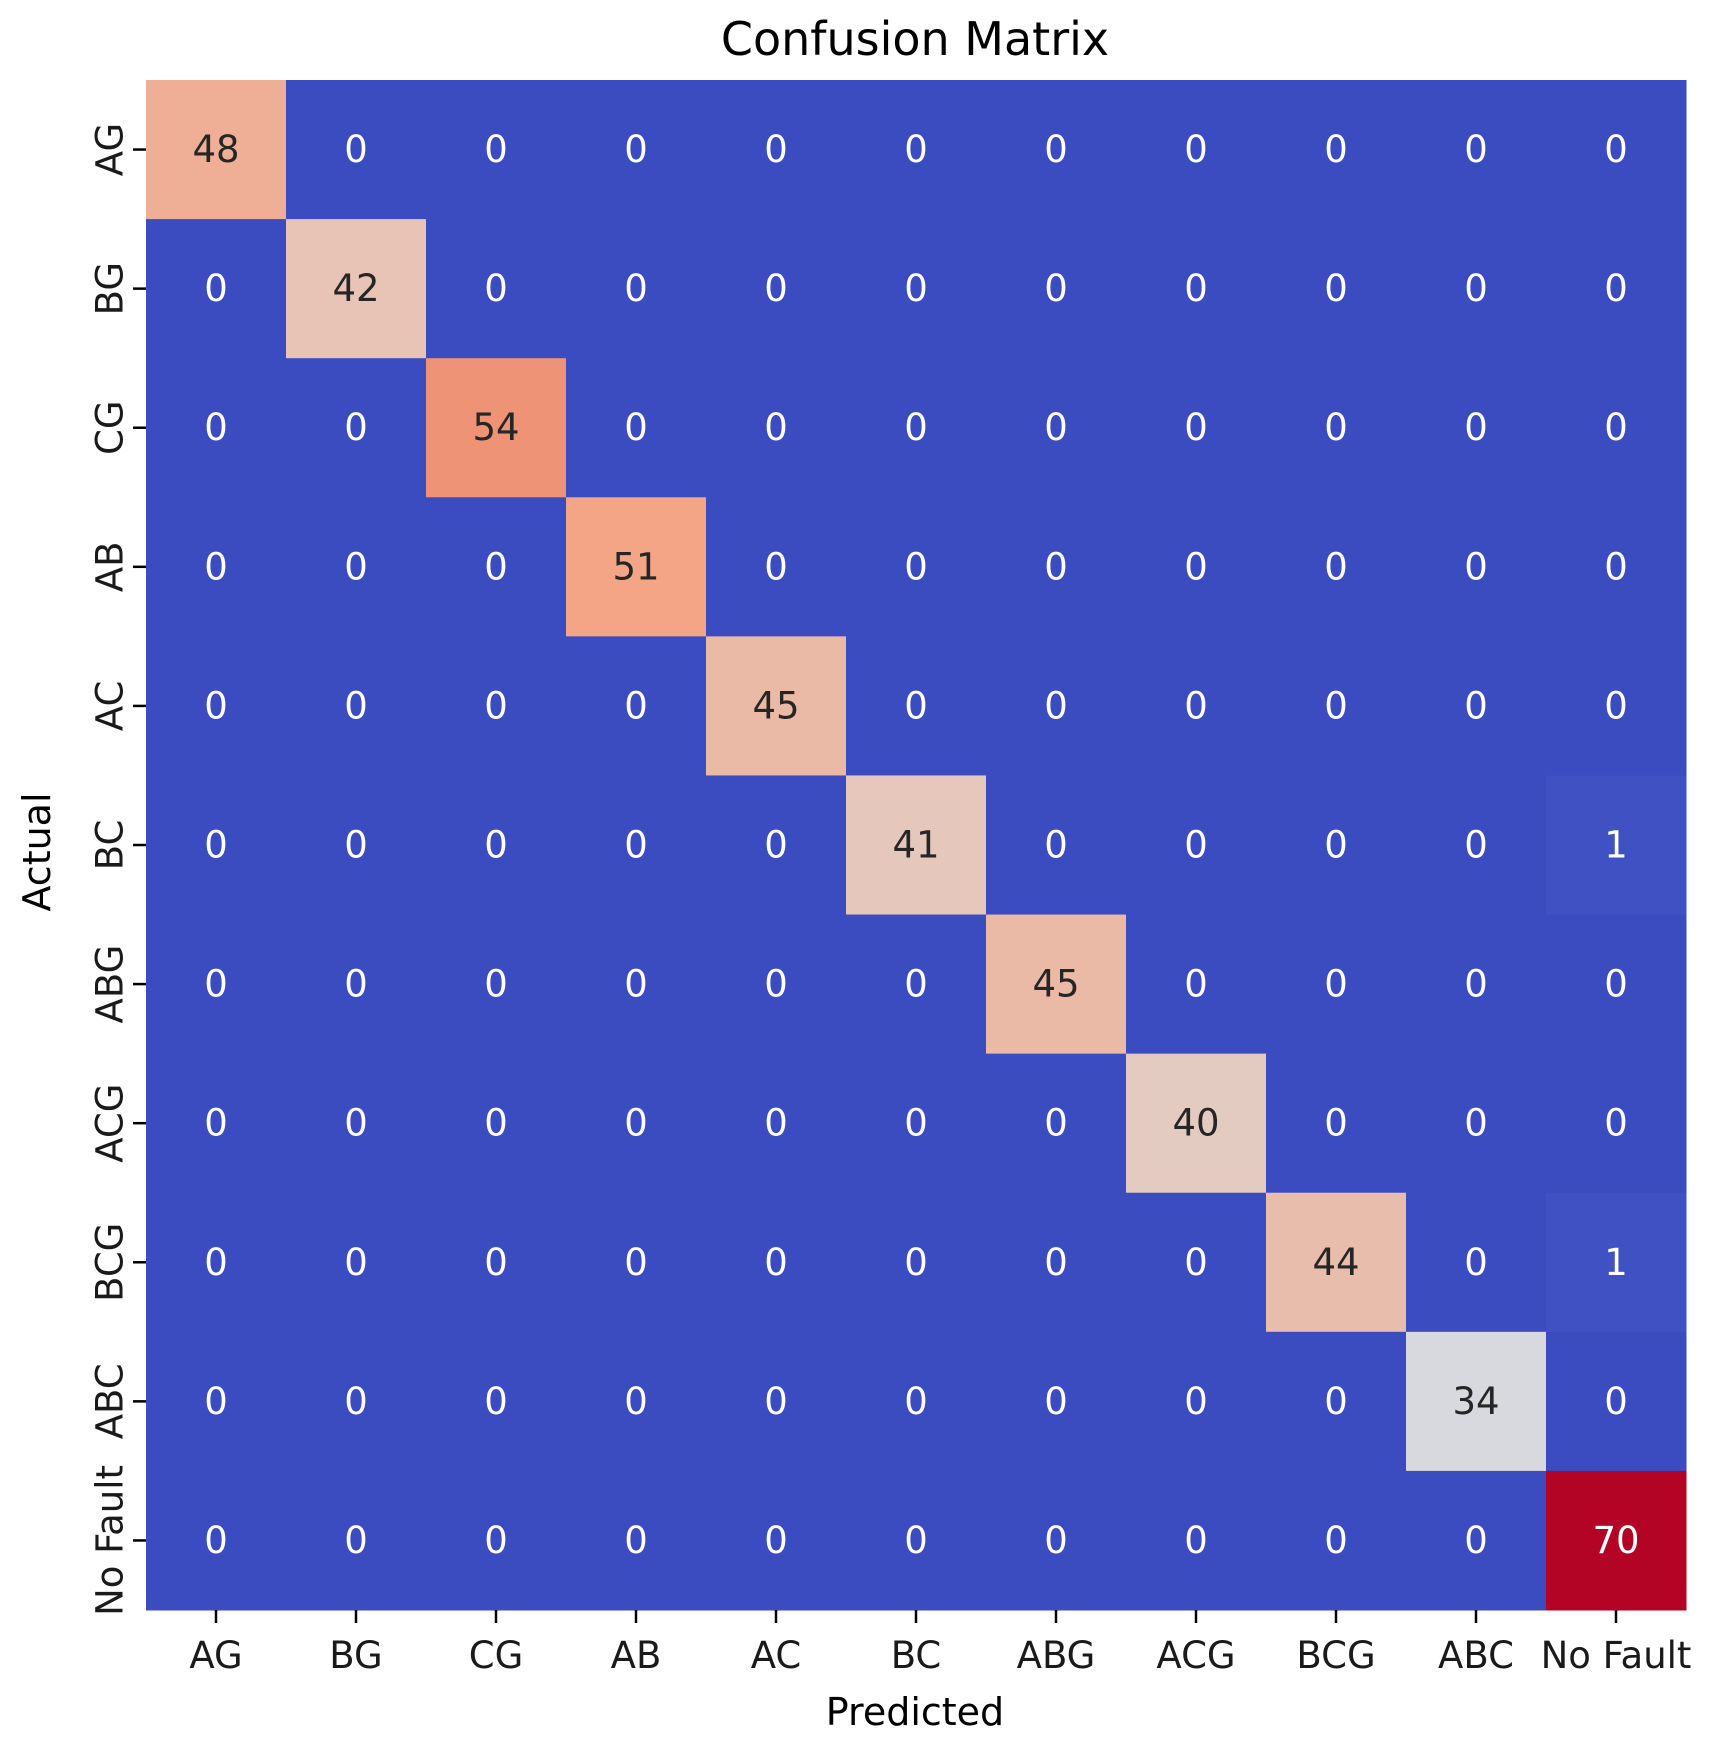 The image size is (1710, 1743). What do you see at coordinates (776, 1655) in the screenshot?
I see `x-tick-label: AC` at bounding box center [776, 1655].